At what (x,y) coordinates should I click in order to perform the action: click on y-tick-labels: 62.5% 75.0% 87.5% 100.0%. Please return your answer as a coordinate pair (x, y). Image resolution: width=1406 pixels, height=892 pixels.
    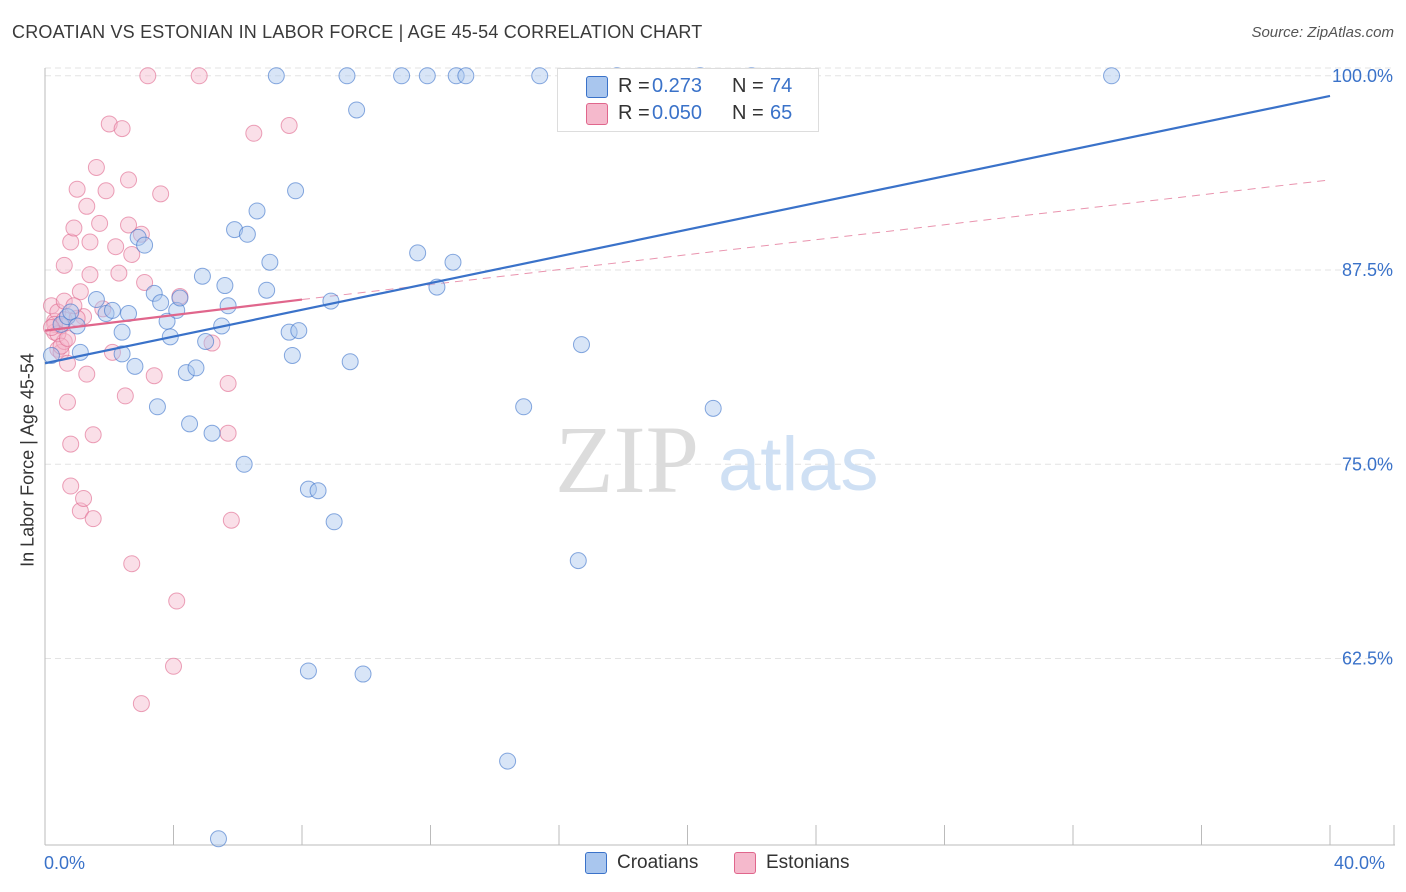
    Looking at the image, I should click on (1362, 367).